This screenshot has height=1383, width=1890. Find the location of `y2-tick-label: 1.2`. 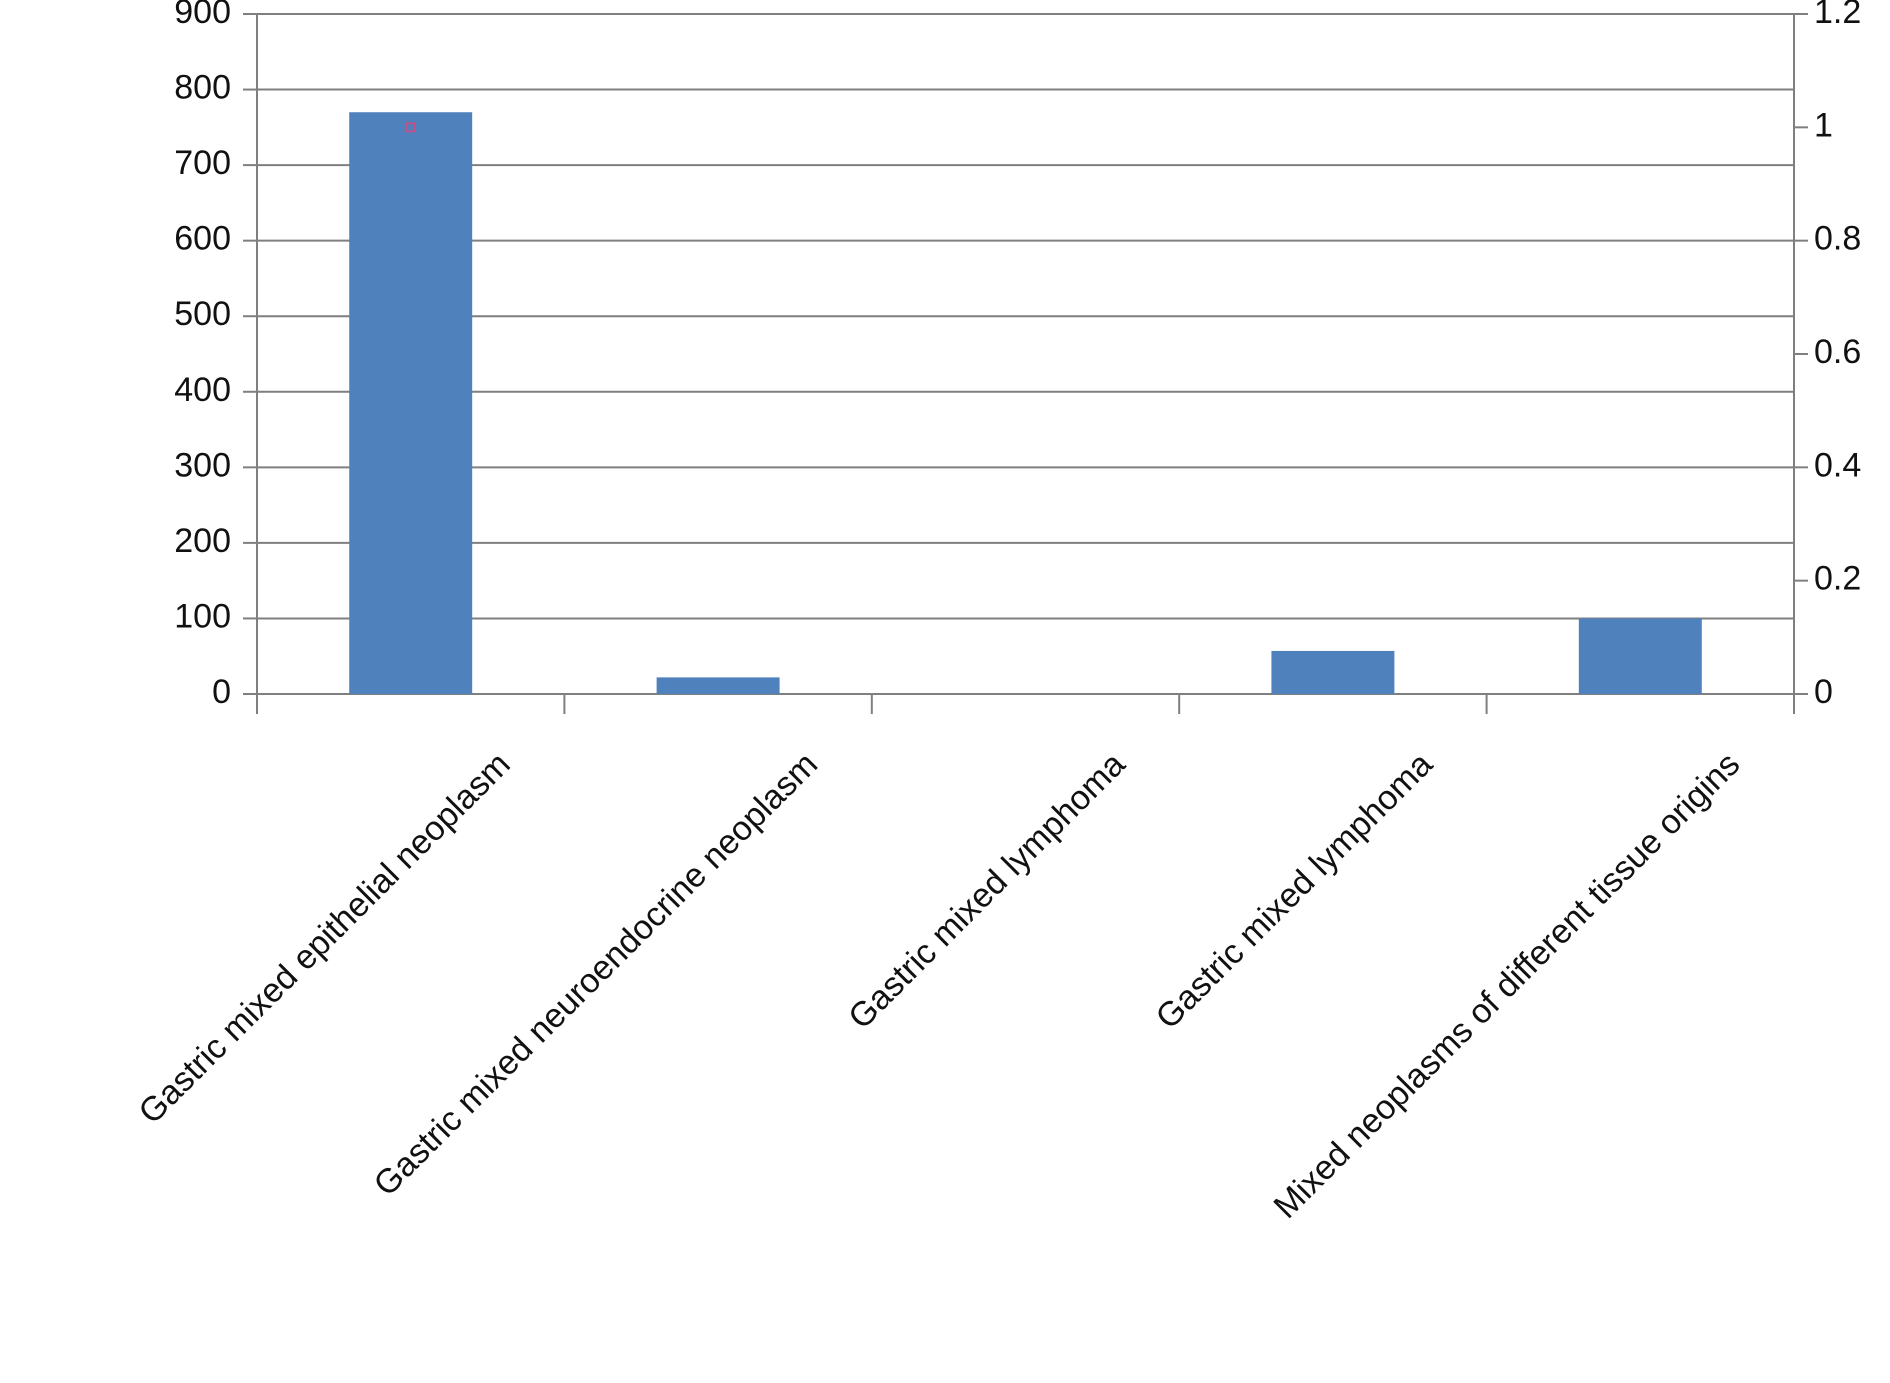

y2-tick-label: 1.2 is located at coordinates (1837, 15).